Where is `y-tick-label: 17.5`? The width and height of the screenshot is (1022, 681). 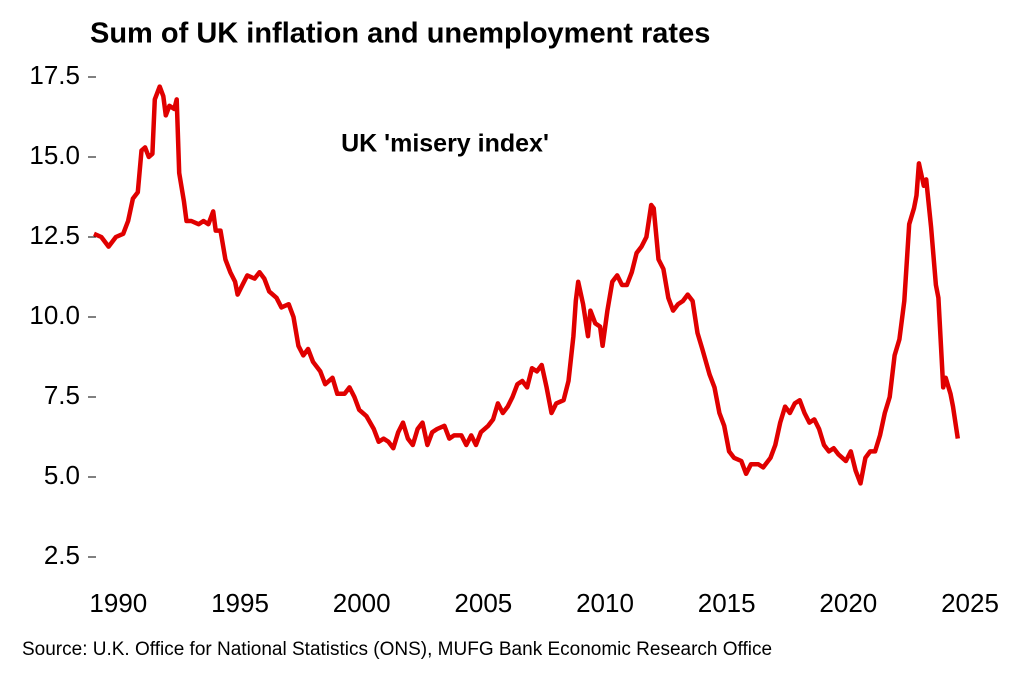
y-tick-label: 17.5 is located at coordinates (54, 75).